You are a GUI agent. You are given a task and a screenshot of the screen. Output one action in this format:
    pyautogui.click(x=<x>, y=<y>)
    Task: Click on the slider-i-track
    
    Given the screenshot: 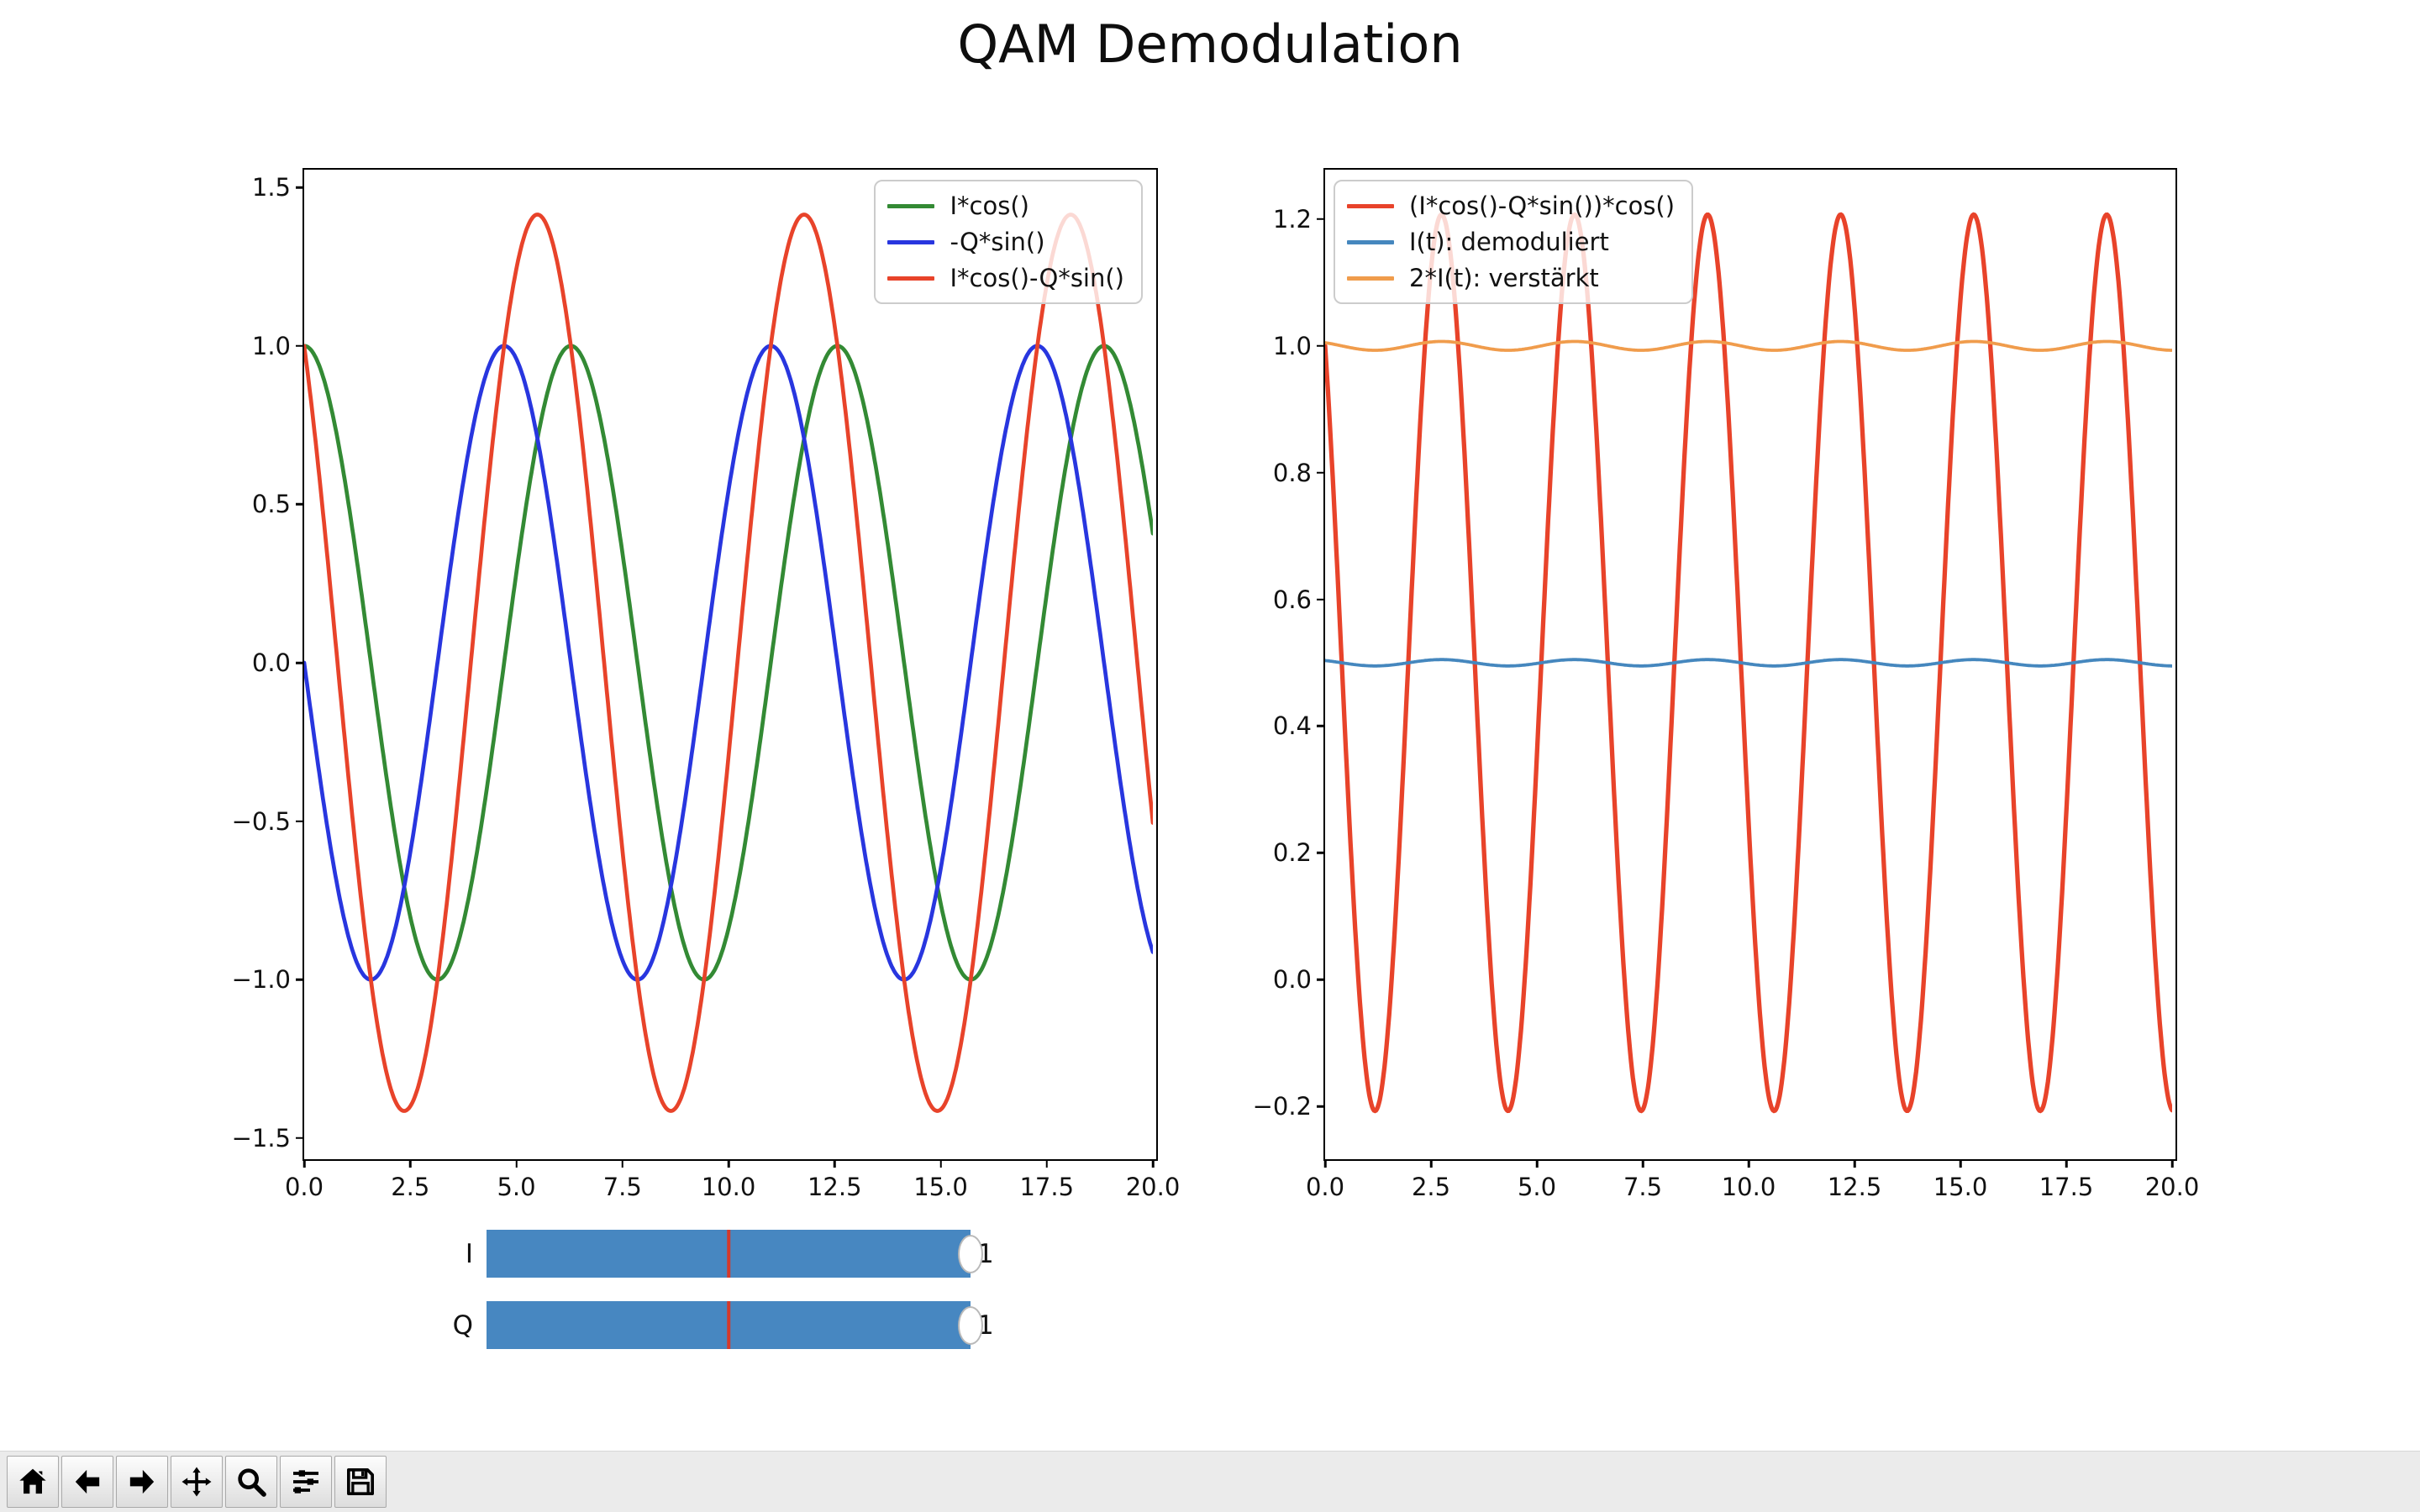 What is the action you would take?
    pyautogui.click(x=729, y=1254)
    